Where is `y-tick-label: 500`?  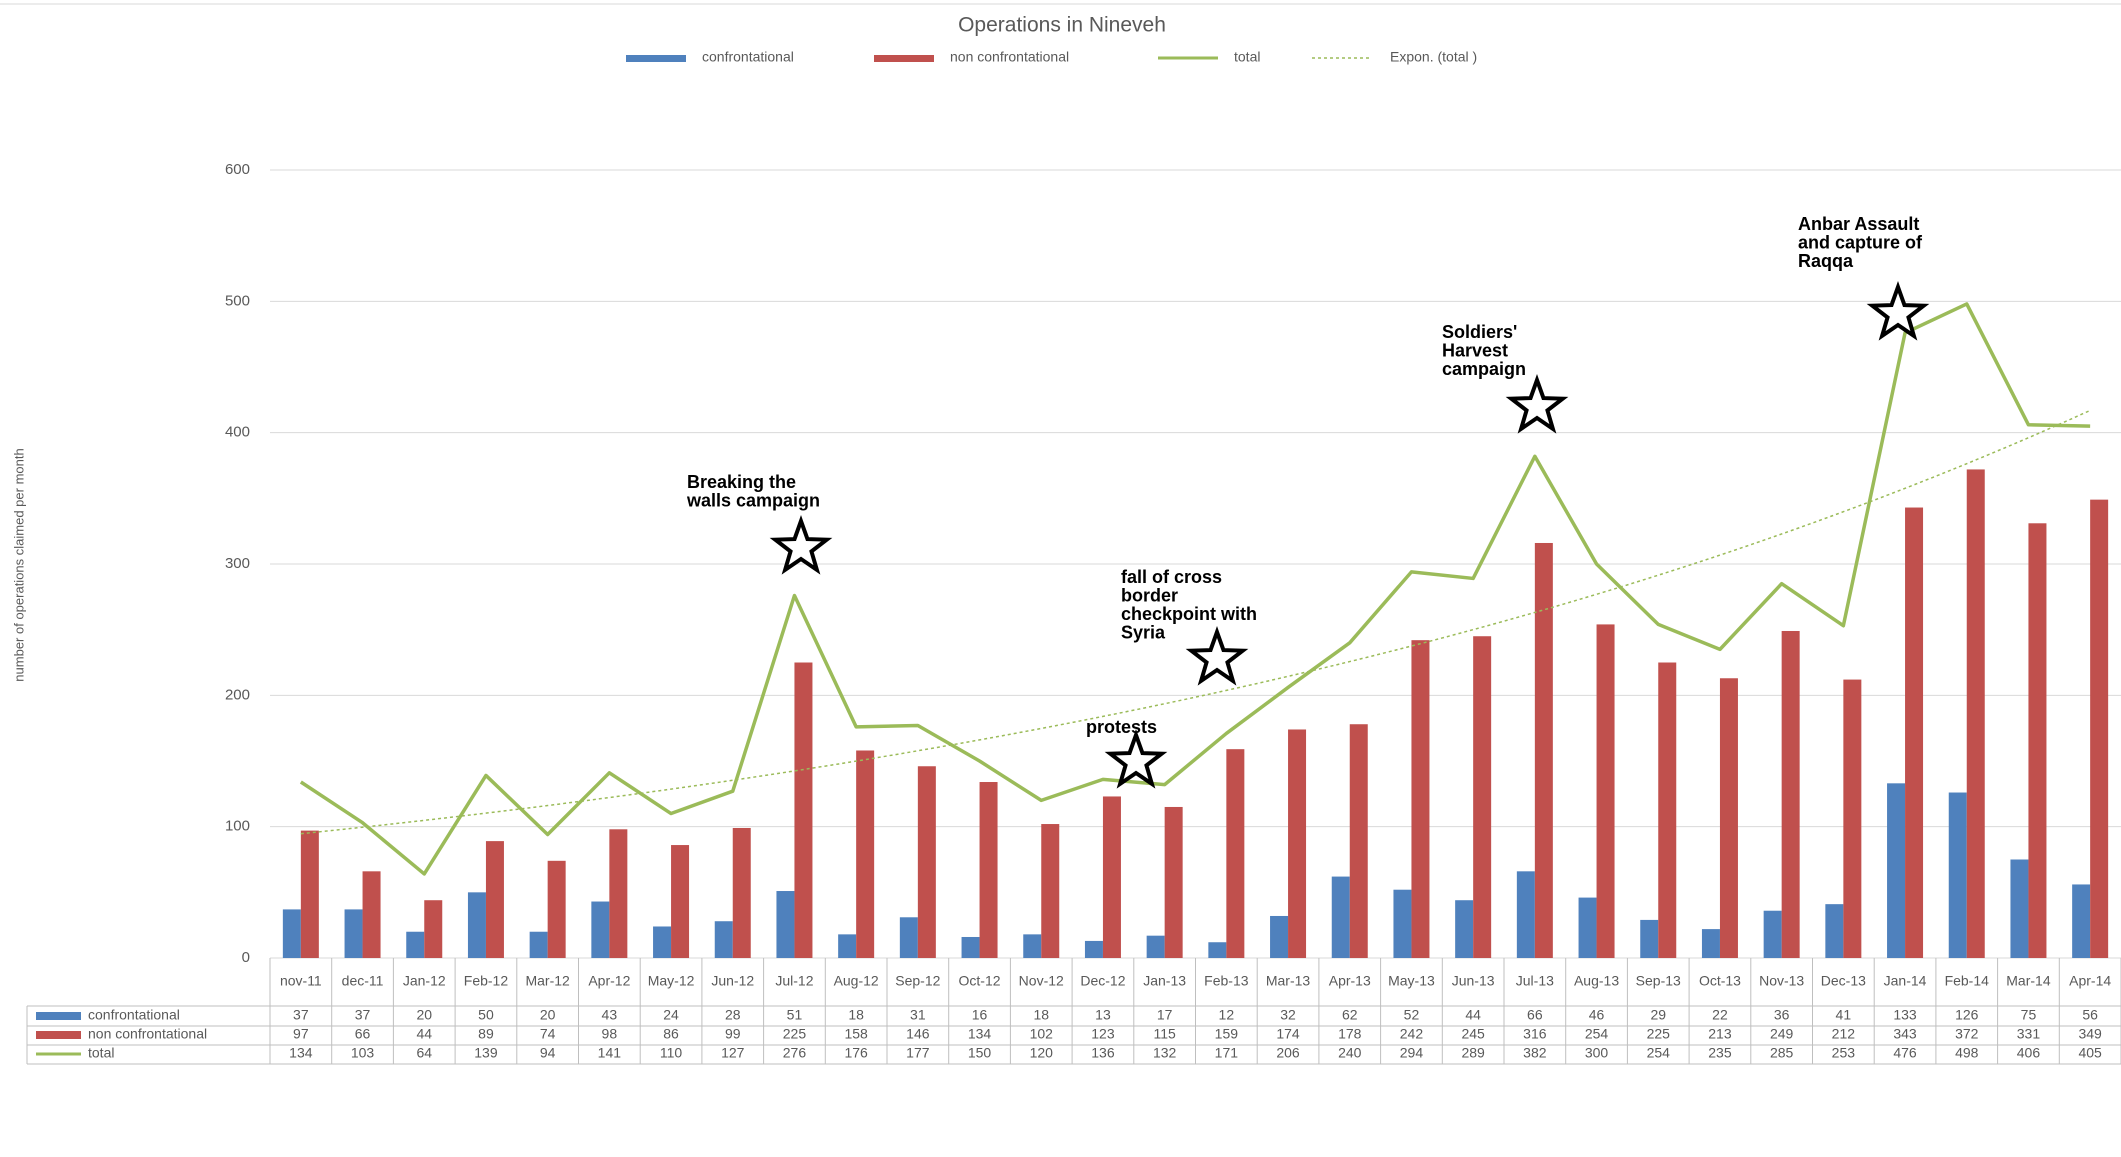 y-tick-label: 500 is located at coordinates (237, 300).